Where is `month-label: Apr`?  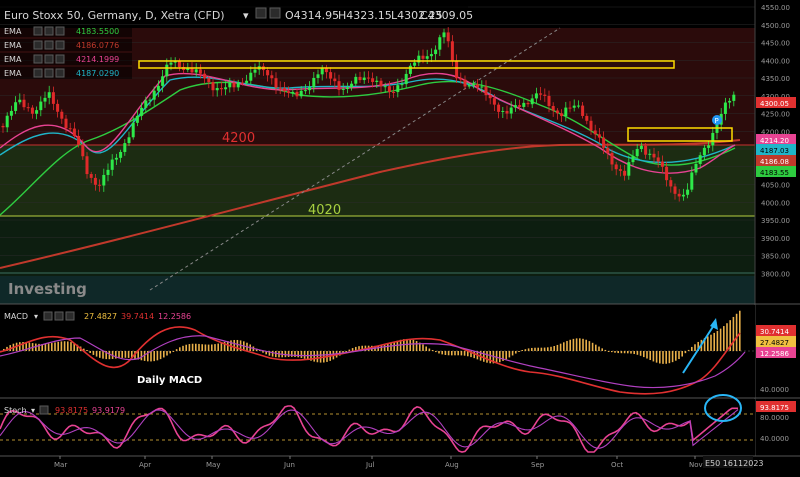
month-label: Apr is located at coordinates (145, 465).